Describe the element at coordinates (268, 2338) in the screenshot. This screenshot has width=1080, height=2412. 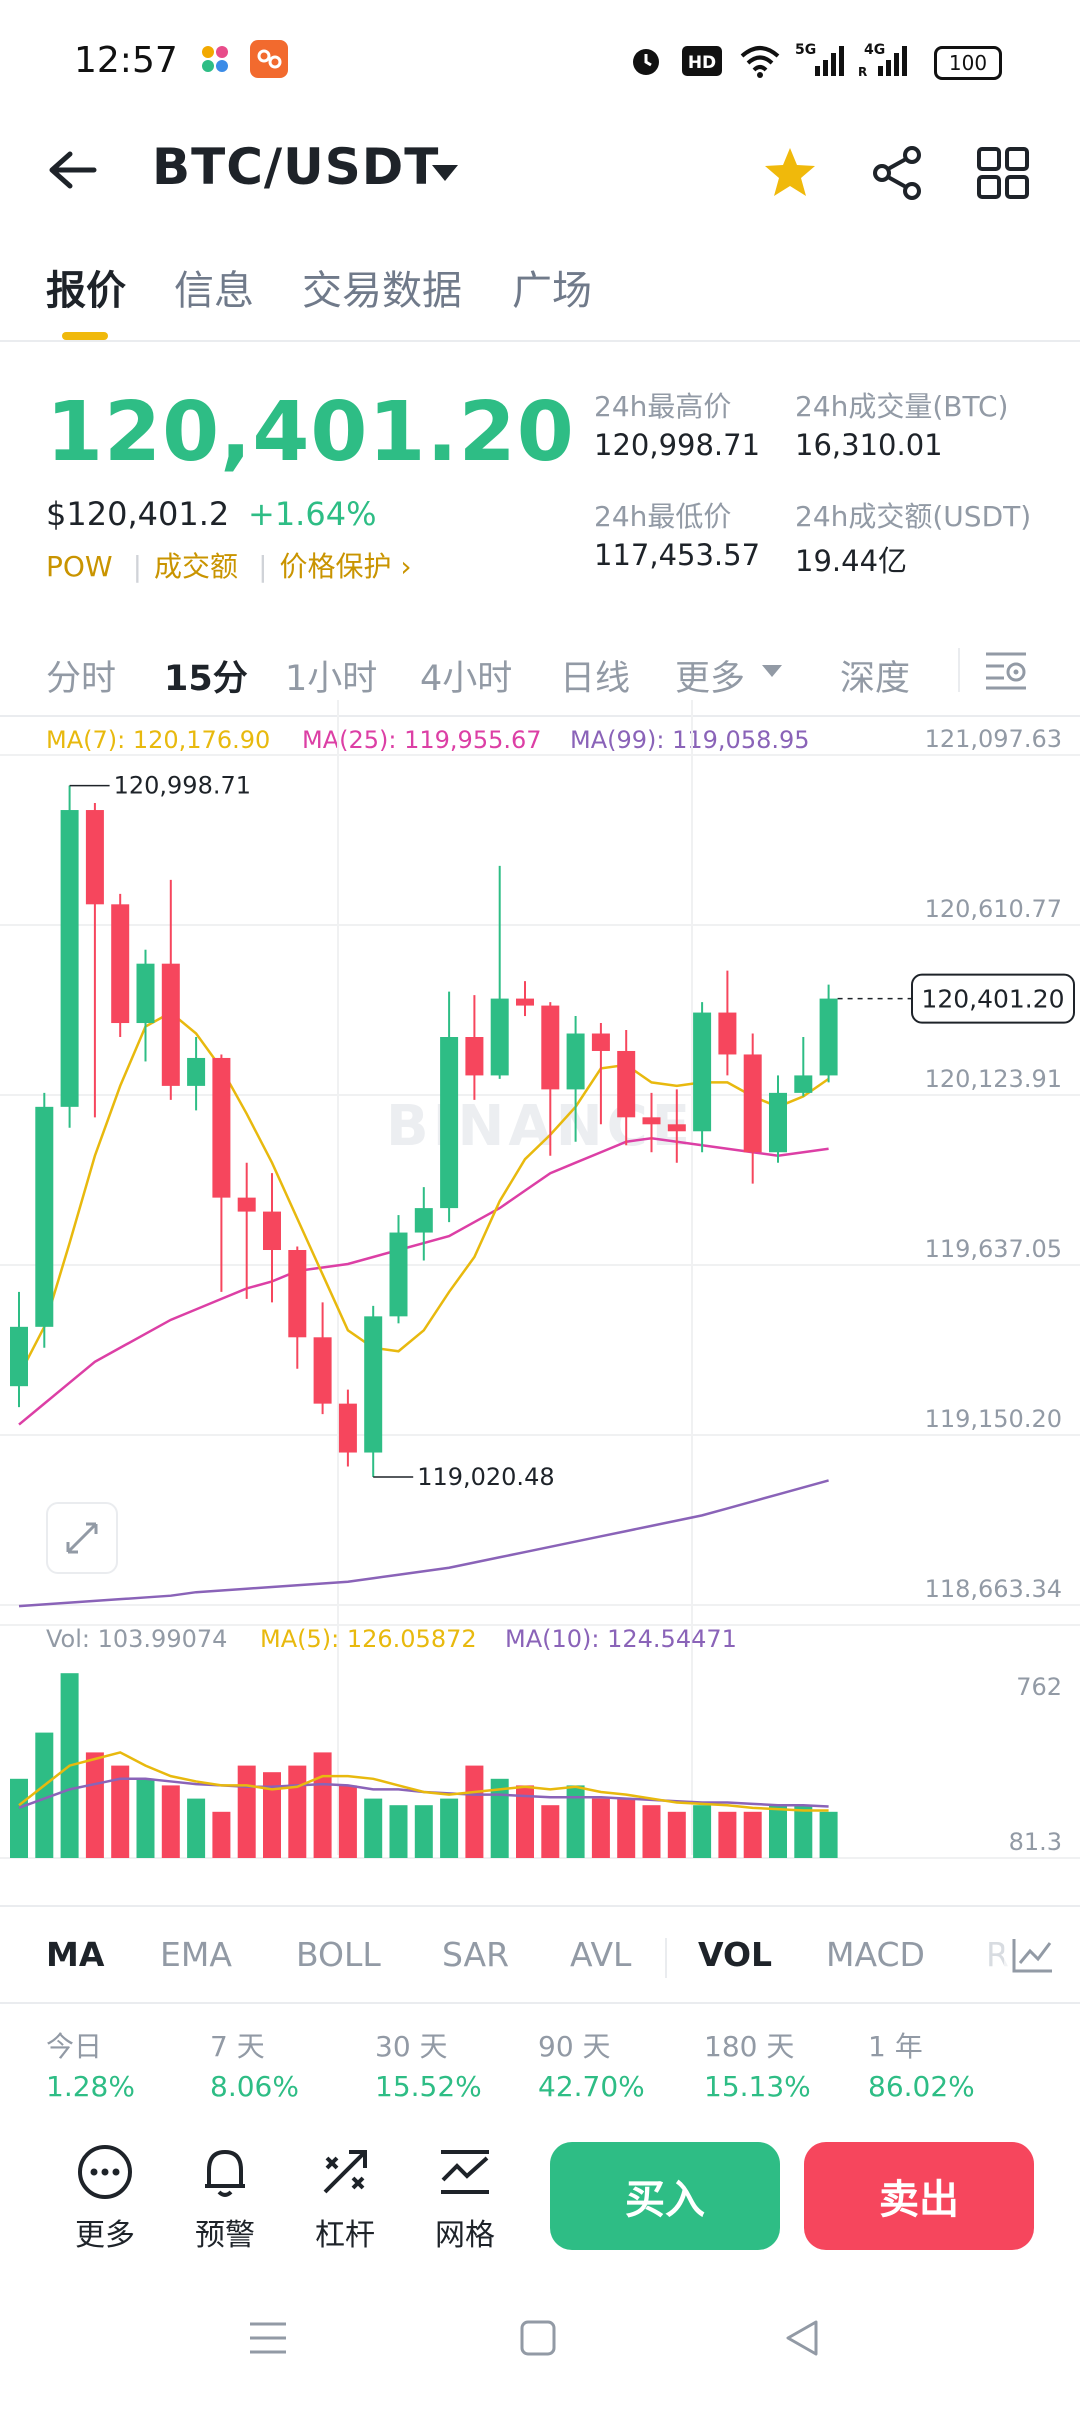
I see `menu-nav-icon` at that location.